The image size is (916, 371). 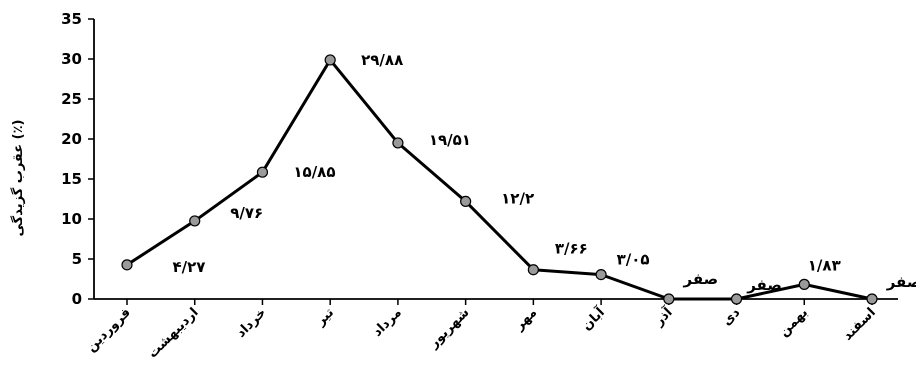 What do you see at coordinates (77, 299) in the screenshot?
I see `y-tick-label: 0` at bounding box center [77, 299].